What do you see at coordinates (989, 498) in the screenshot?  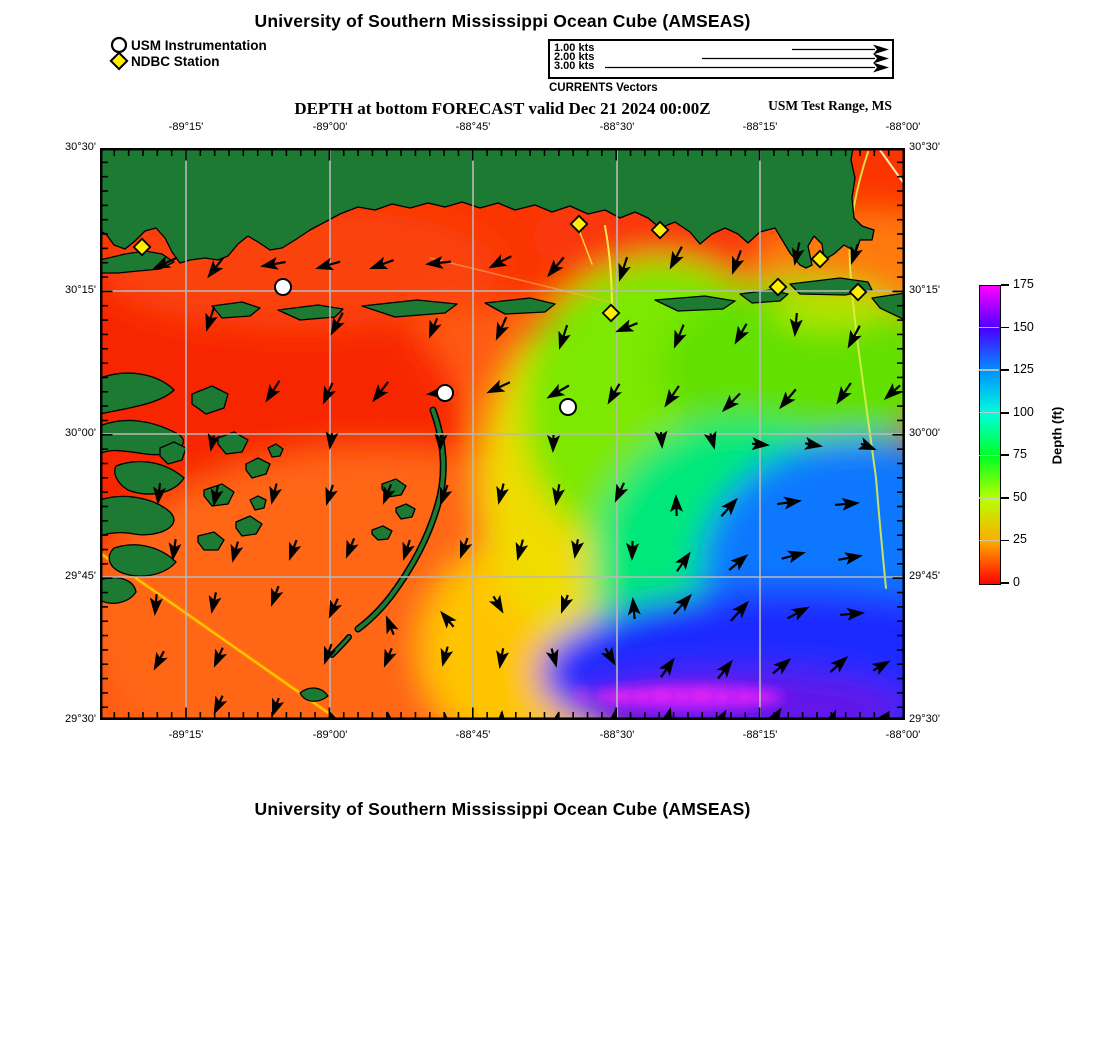 I see `colorbar-gridline` at bounding box center [989, 498].